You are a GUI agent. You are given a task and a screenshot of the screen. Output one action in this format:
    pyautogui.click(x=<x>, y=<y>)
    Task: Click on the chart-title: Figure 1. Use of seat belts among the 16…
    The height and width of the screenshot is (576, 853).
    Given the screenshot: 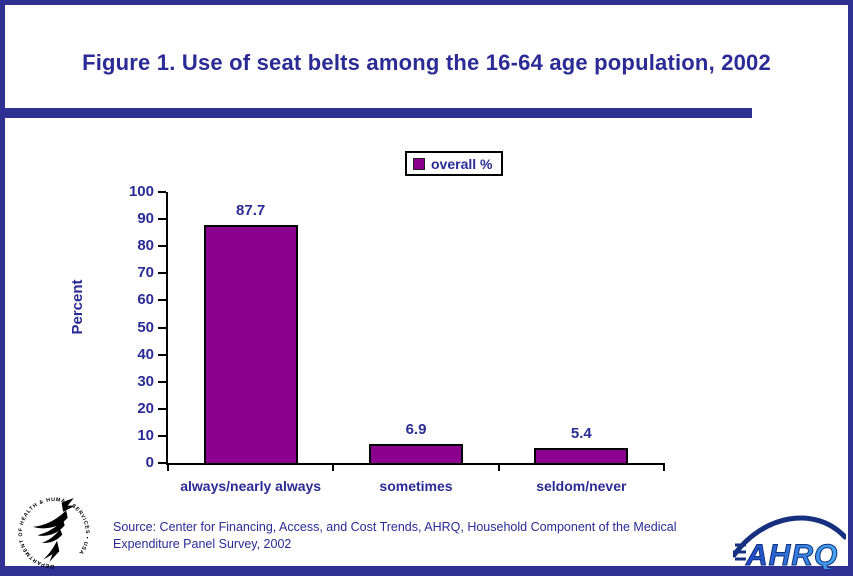 What is the action you would take?
    pyautogui.click(x=426, y=62)
    